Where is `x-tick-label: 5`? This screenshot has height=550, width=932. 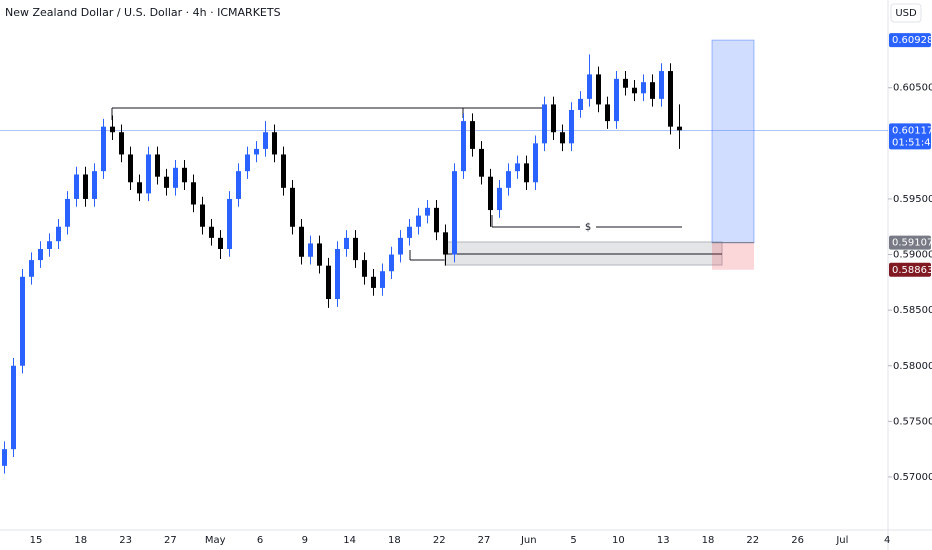 x-tick-label: 5 is located at coordinates (573, 540).